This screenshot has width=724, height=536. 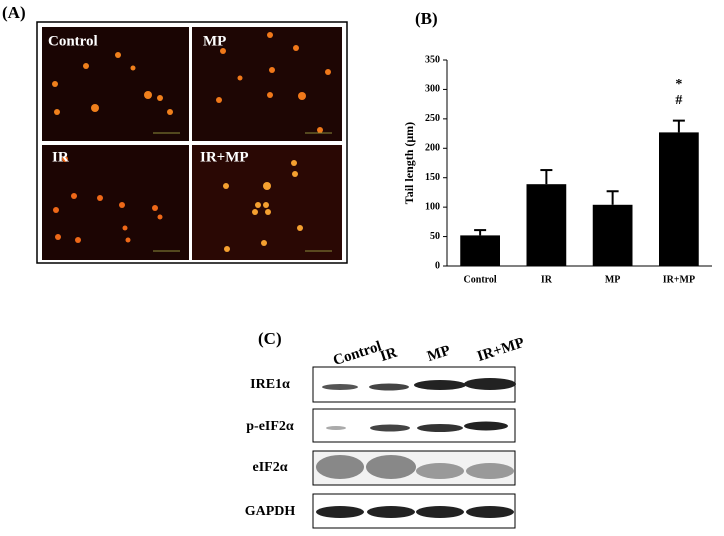 I want to click on annotation: *, so click(x=678, y=84).